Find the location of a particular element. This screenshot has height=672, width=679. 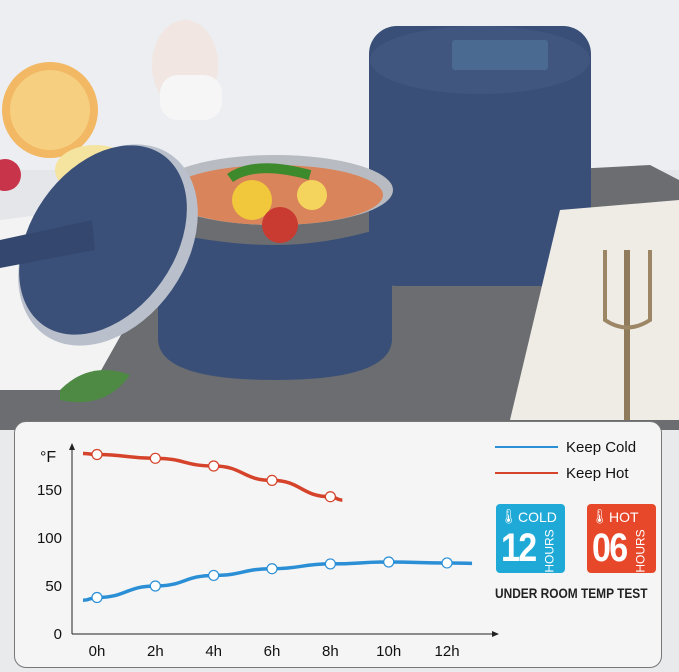

x-tick-label: 12h is located at coordinates (447, 651).